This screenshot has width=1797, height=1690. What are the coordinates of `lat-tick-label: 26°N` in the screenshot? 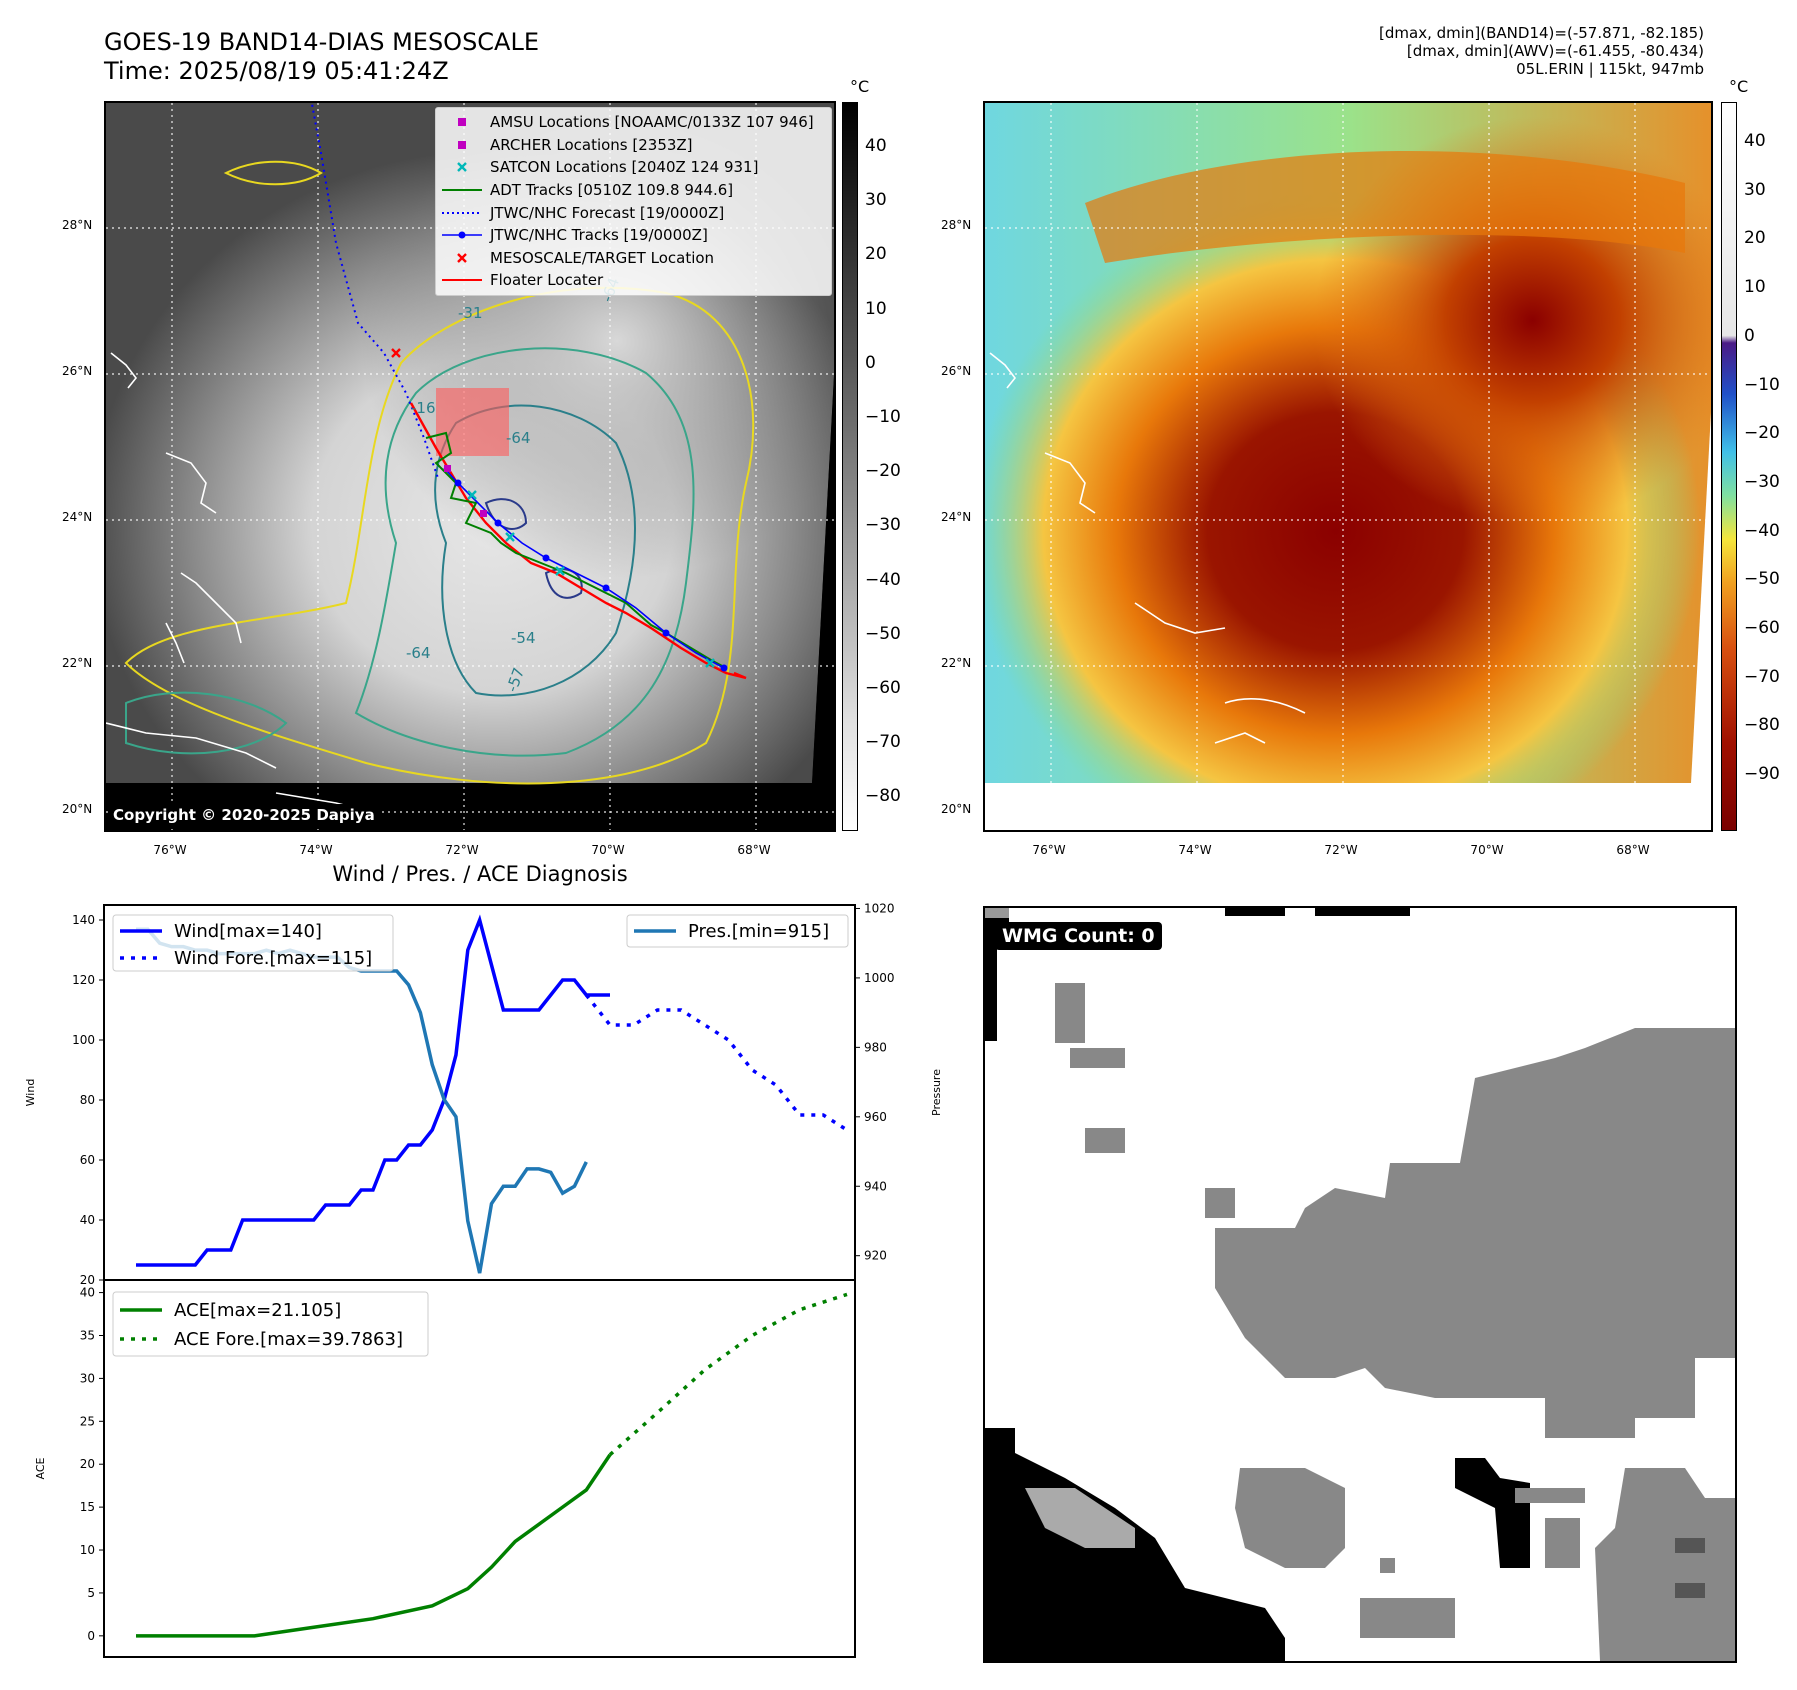 It's located at (956, 371).